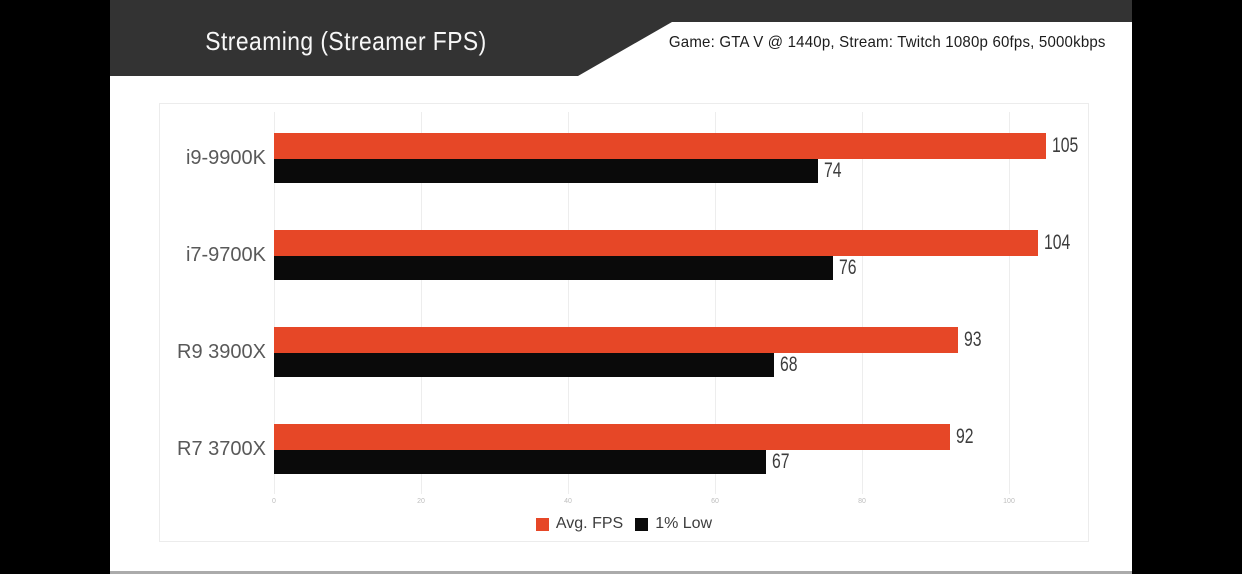  Describe the element at coordinates (589, 523) in the screenshot. I see `legend-label-avg-fps: Avg. FPS` at that location.